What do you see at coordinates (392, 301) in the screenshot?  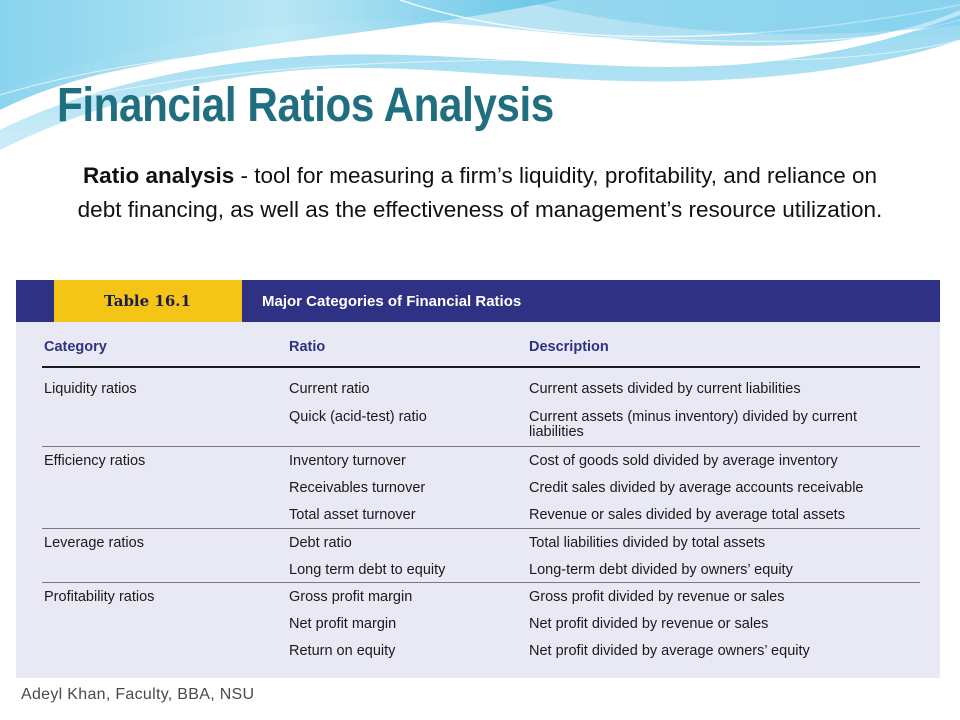 I see `table-caption: Major Categories of Financial Ratios` at bounding box center [392, 301].